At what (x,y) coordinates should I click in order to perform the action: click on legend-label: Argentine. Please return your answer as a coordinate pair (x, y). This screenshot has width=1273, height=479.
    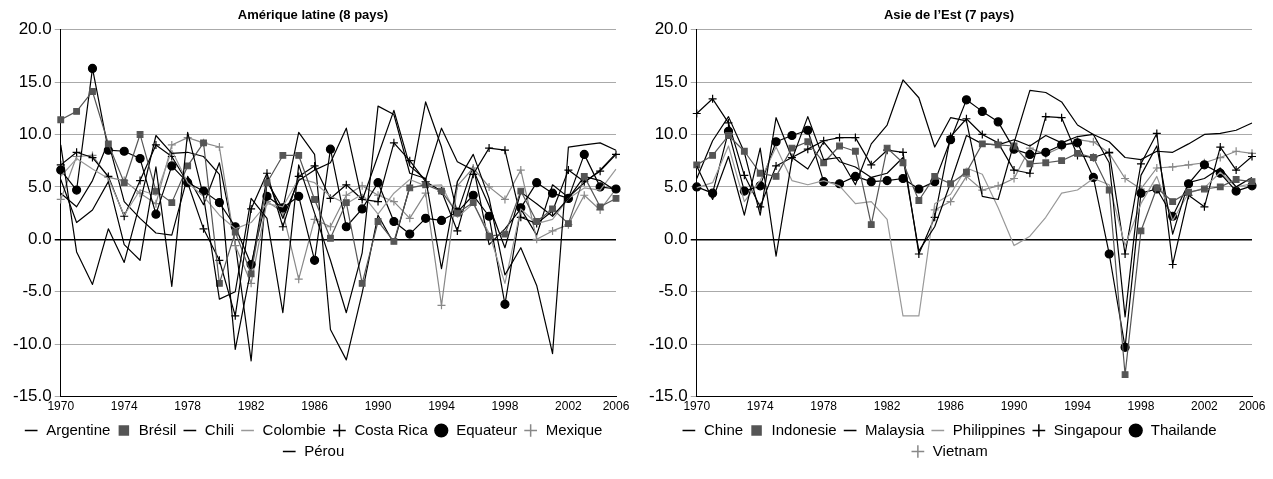
    Looking at the image, I should click on (78, 429).